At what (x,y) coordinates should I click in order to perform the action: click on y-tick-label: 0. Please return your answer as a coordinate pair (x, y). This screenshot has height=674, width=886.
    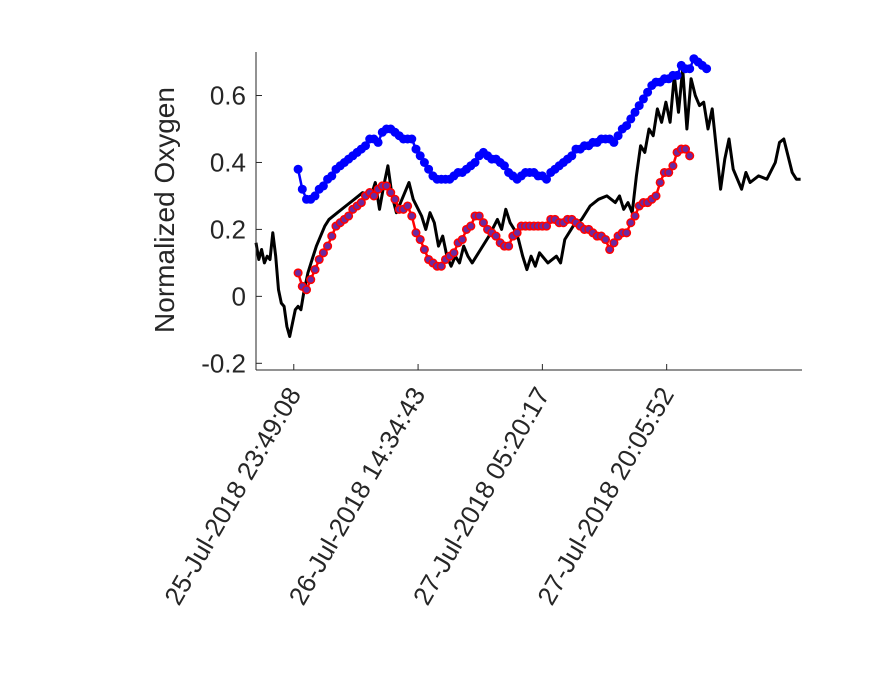
    Looking at the image, I should click on (239, 296).